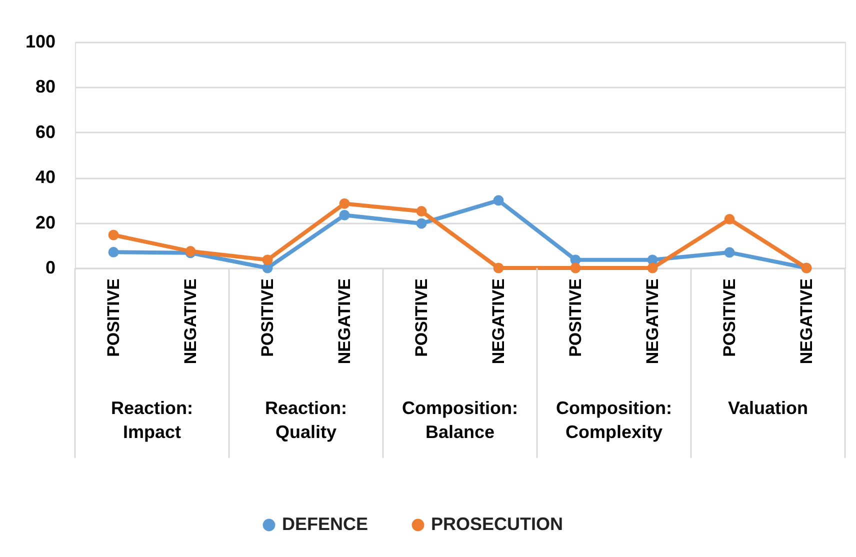  Describe the element at coordinates (45, 177) in the screenshot. I see `y-tick-label: 40` at that location.